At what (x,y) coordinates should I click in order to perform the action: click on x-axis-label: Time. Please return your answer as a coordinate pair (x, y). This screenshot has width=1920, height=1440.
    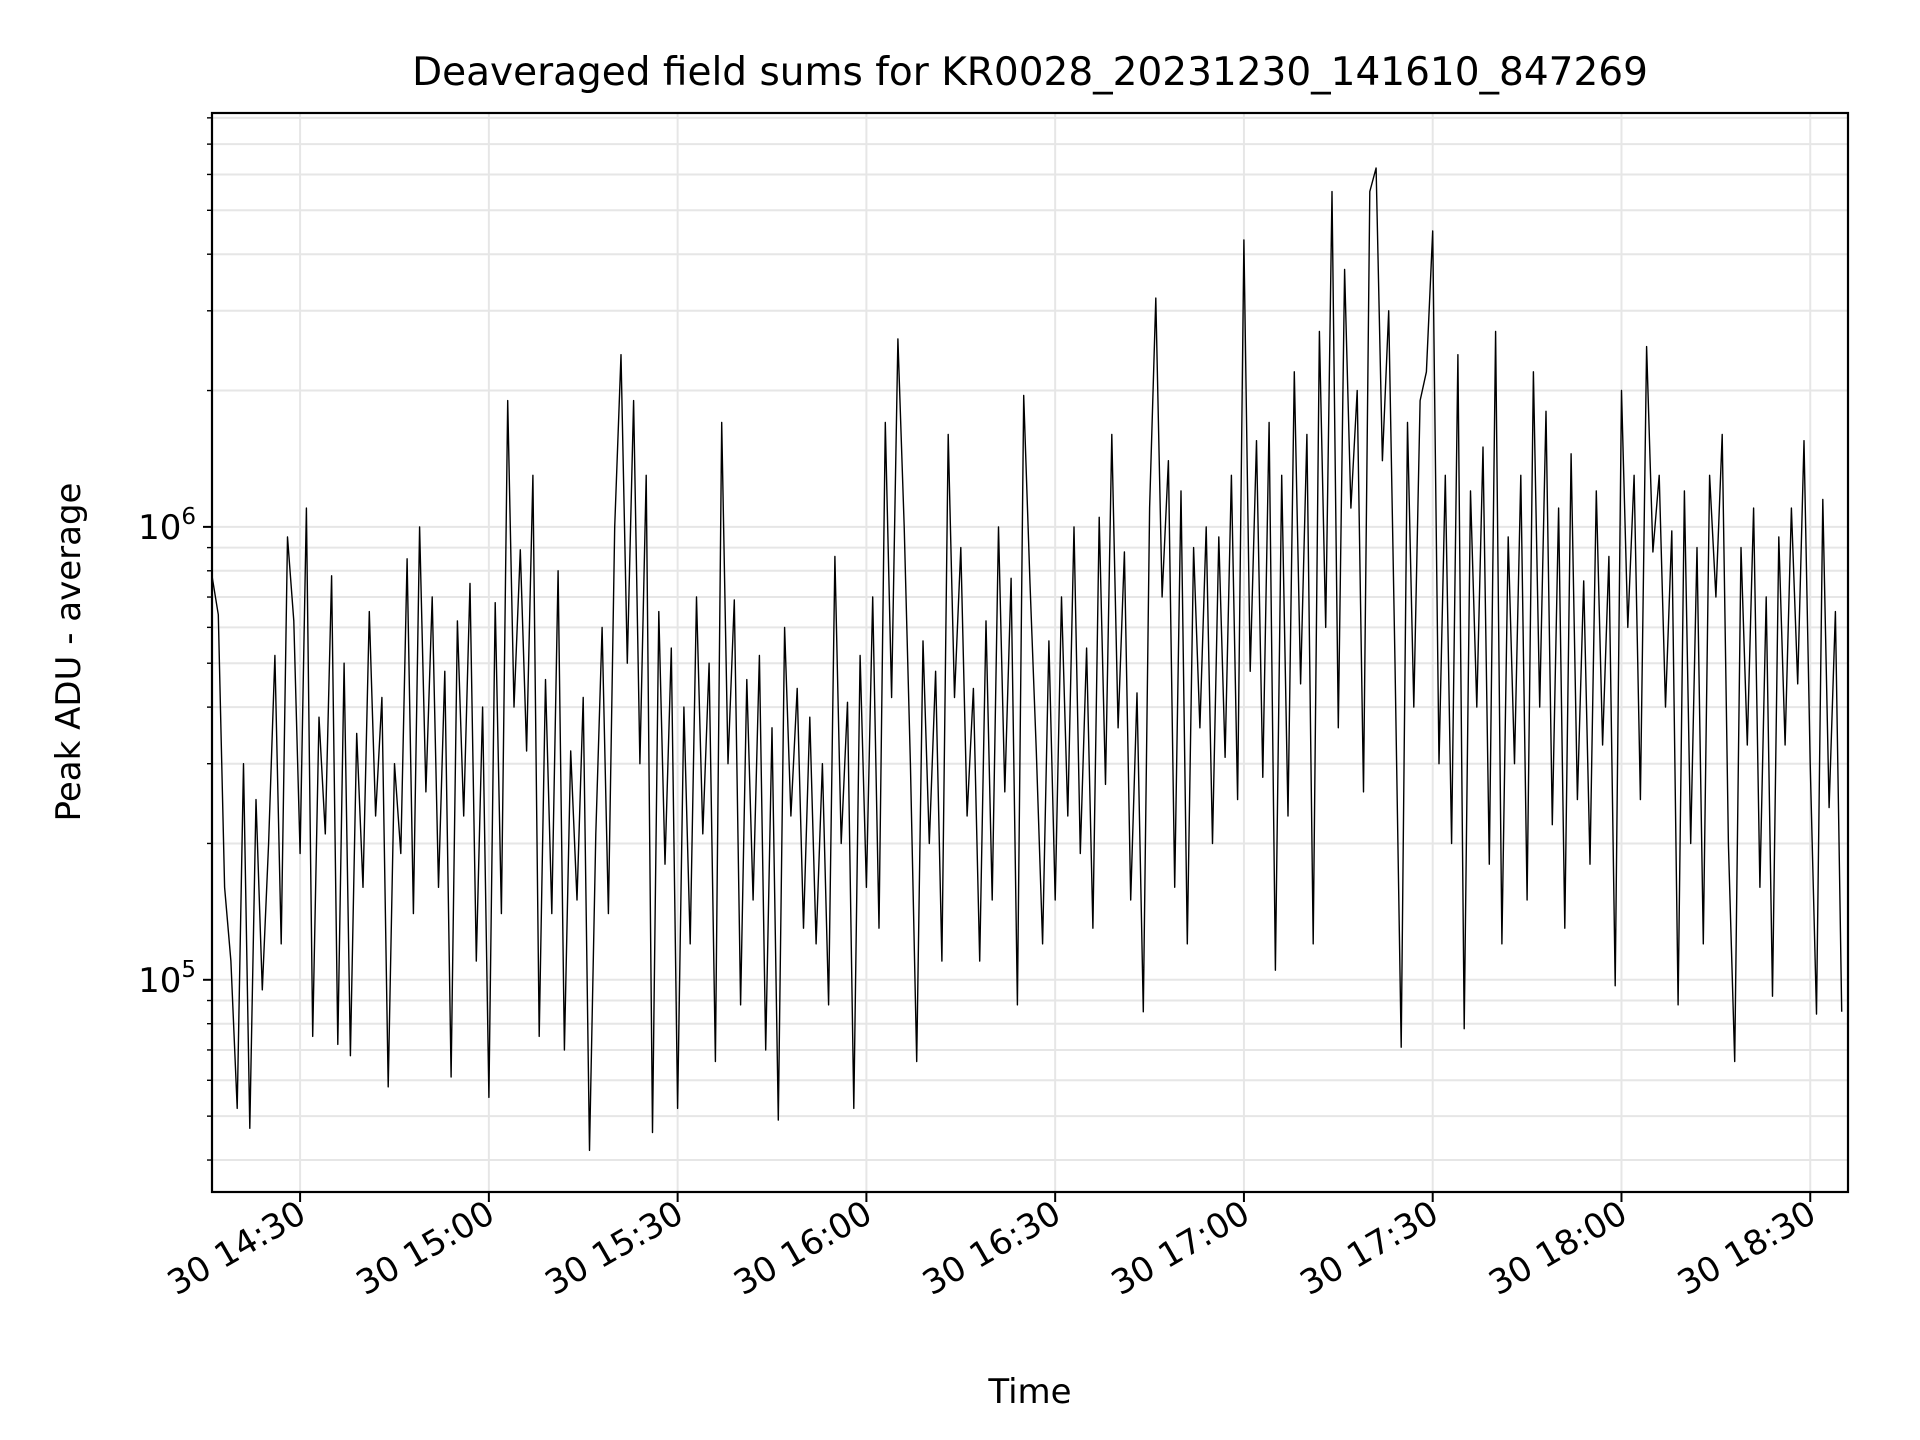
    Looking at the image, I should click on (1029, 1392).